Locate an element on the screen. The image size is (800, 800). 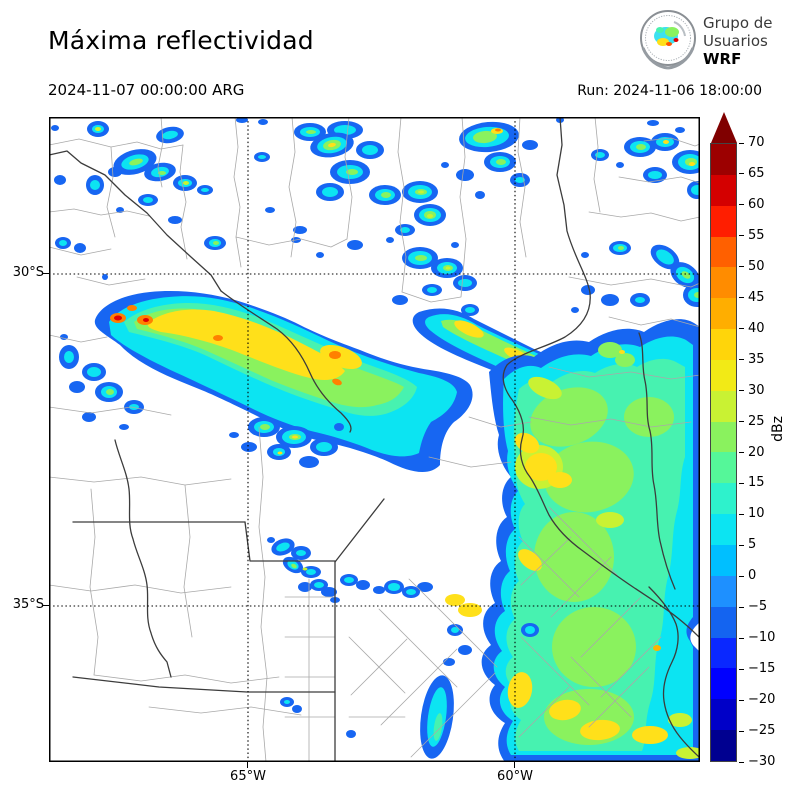
lat-tick-35s is located at coordinates (46, 605).